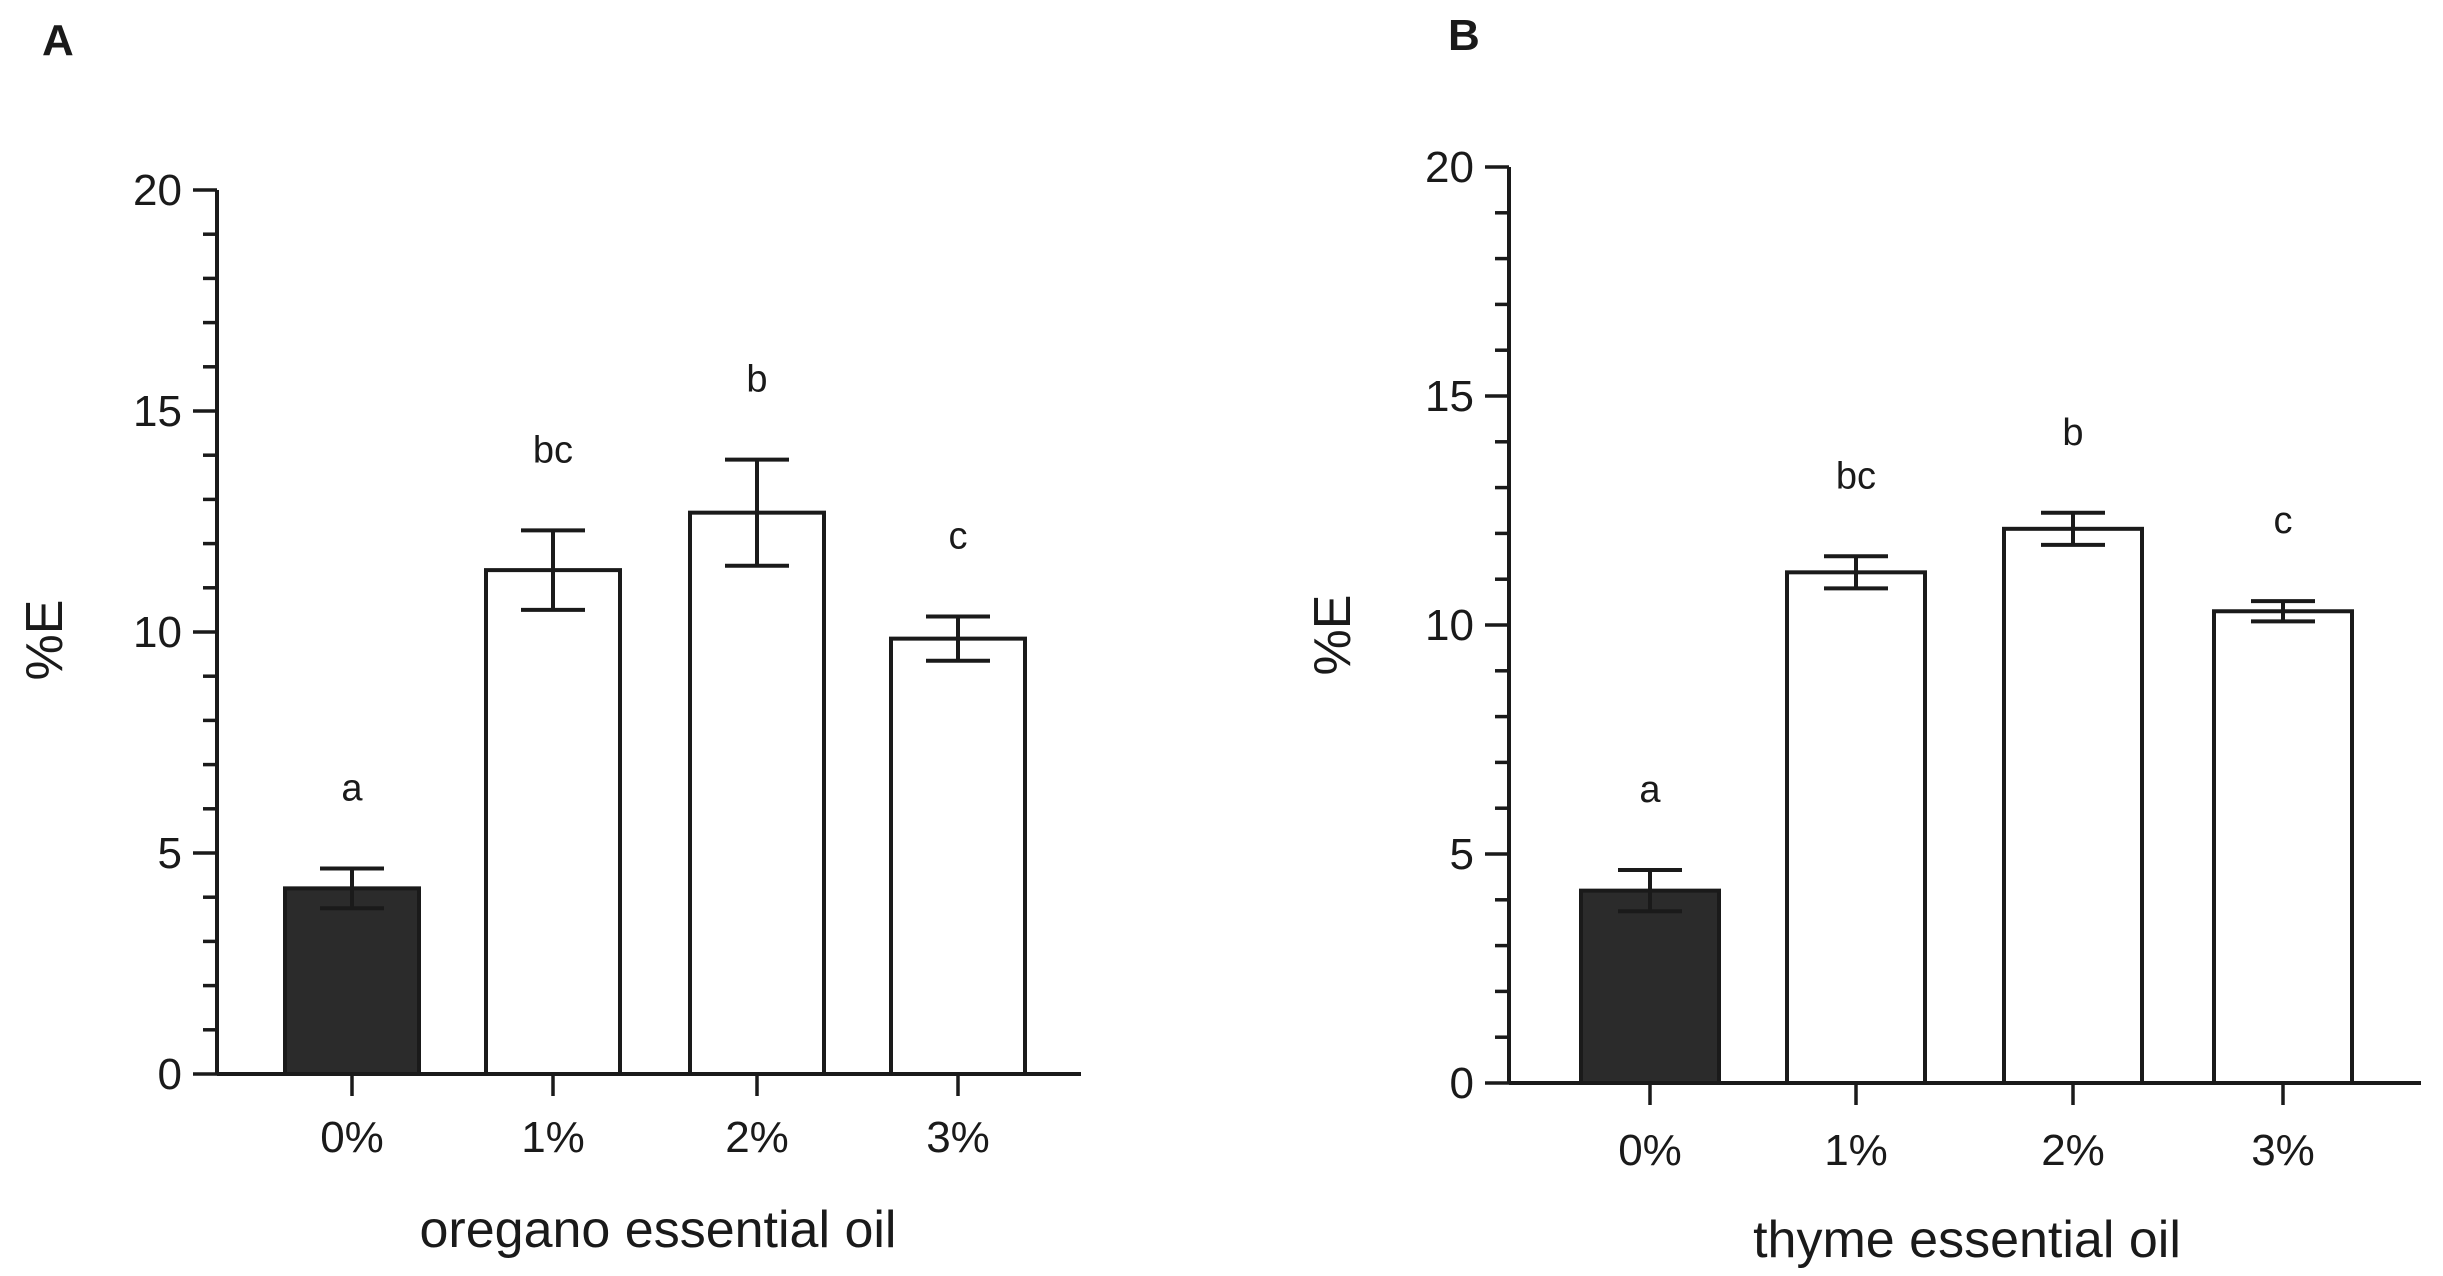 The width and height of the screenshot is (2443, 1276). What do you see at coordinates (157, 632) in the screenshot?
I see `y-tick-label-a: 10` at bounding box center [157, 632].